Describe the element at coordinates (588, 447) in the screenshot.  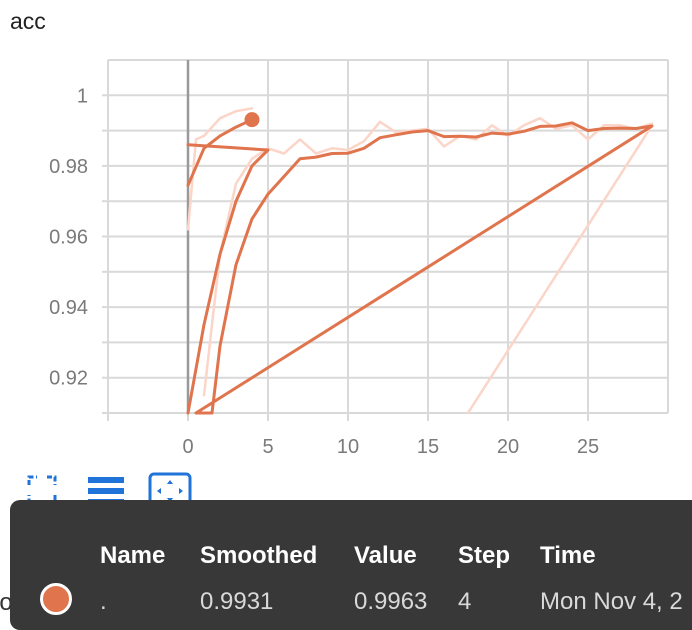
I see `x-tick-label: 25` at that location.